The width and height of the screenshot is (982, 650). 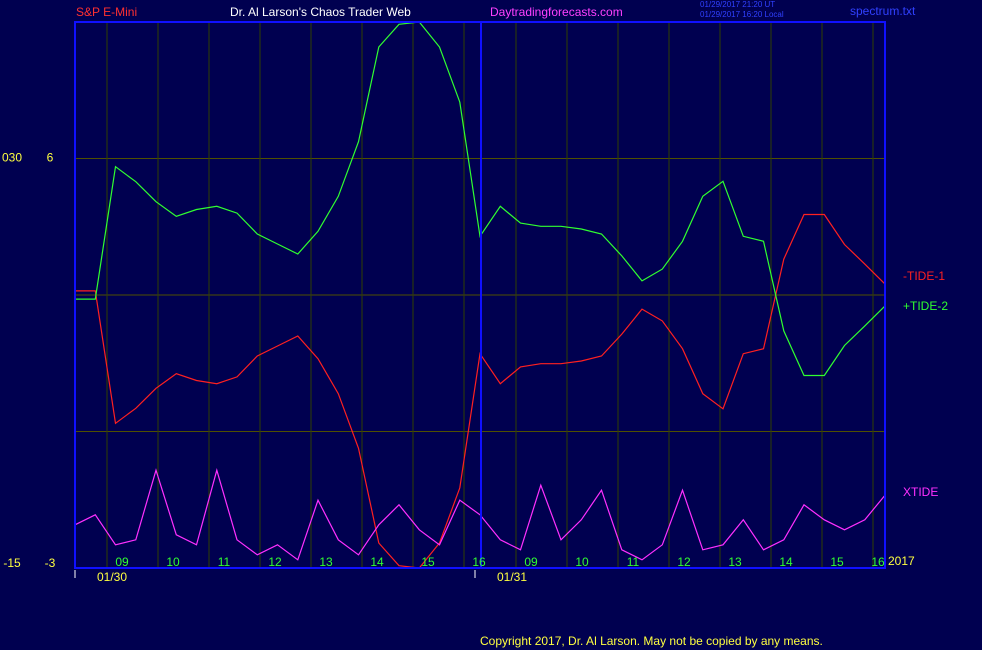 I want to click on header-left: S&P E-Mini, so click(x=106, y=12).